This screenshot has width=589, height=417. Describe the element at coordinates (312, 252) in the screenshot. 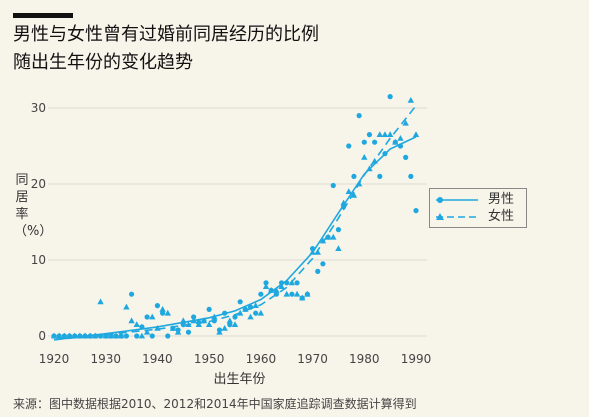

I see `point-female-1970` at that location.